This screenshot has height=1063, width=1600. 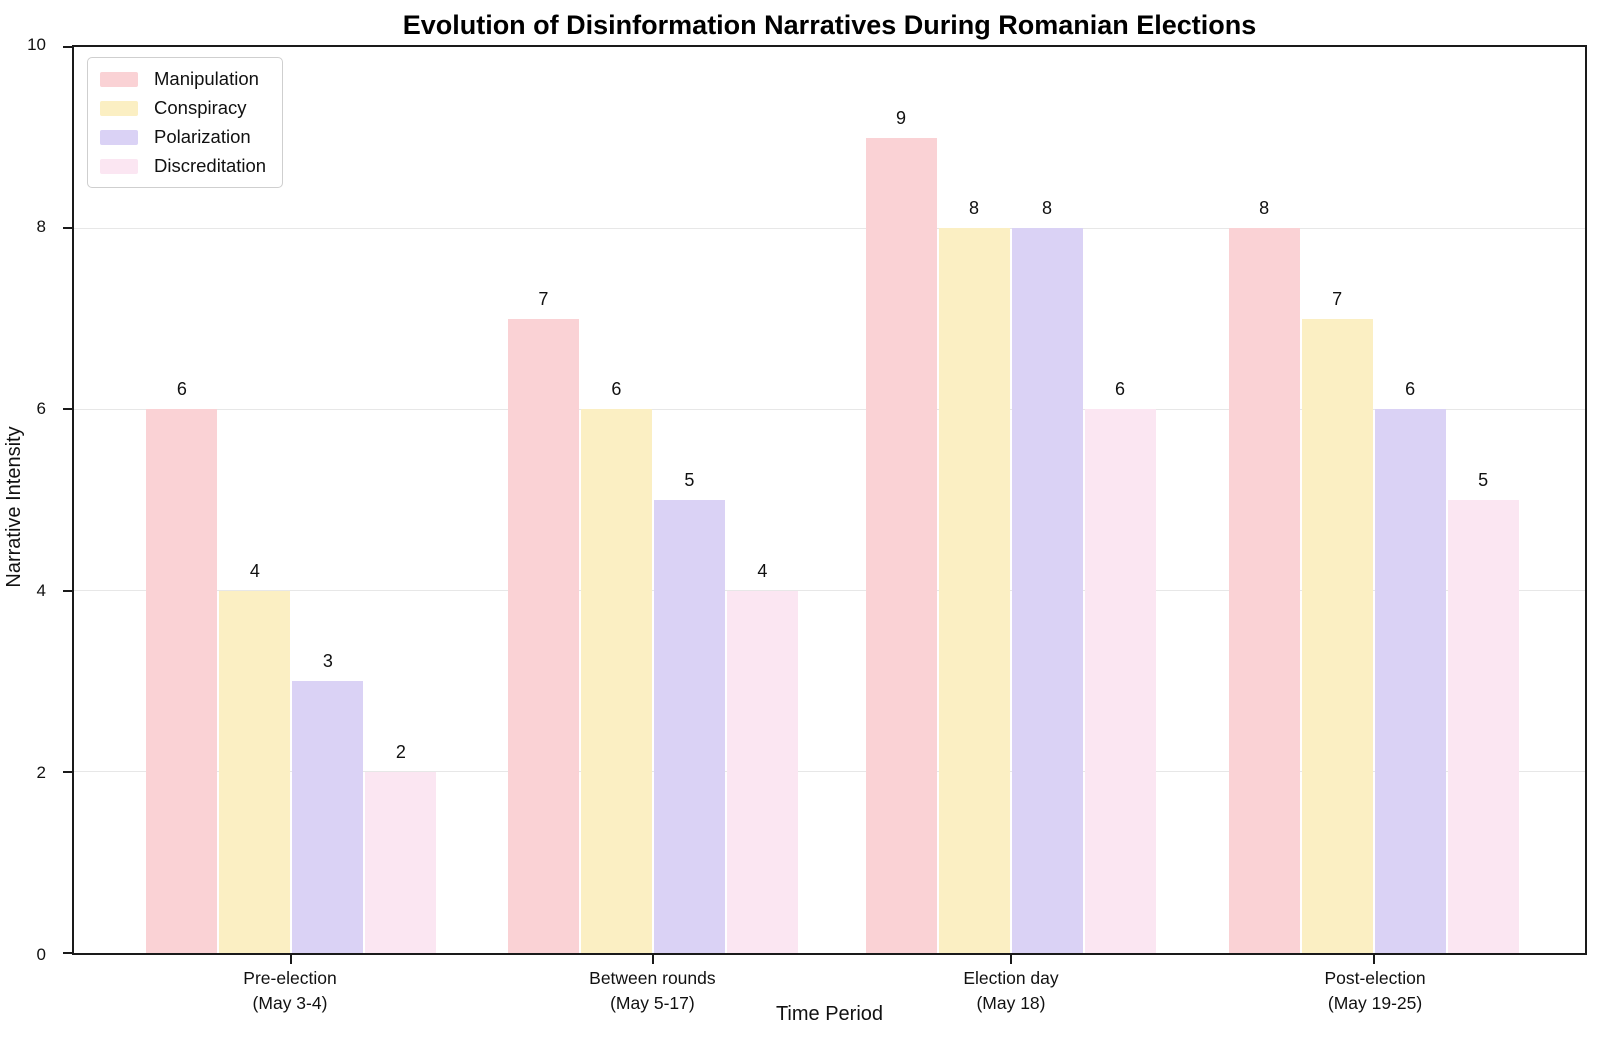 What do you see at coordinates (1375, 990) in the screenshot?
I see `x-tick-label-3: Post-election (May 19-25)` at bounding box center [1375, 990].